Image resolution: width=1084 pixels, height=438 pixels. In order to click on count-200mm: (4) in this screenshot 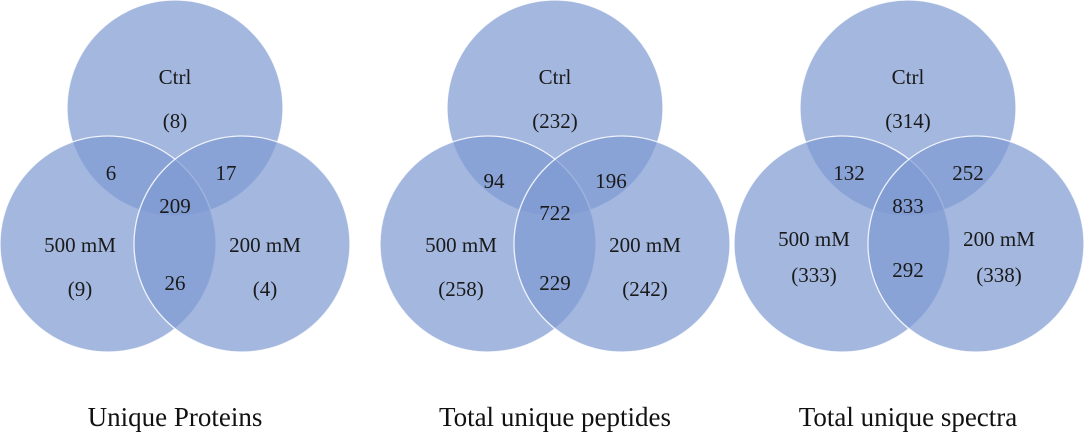, I will do `click(265, 289)`.